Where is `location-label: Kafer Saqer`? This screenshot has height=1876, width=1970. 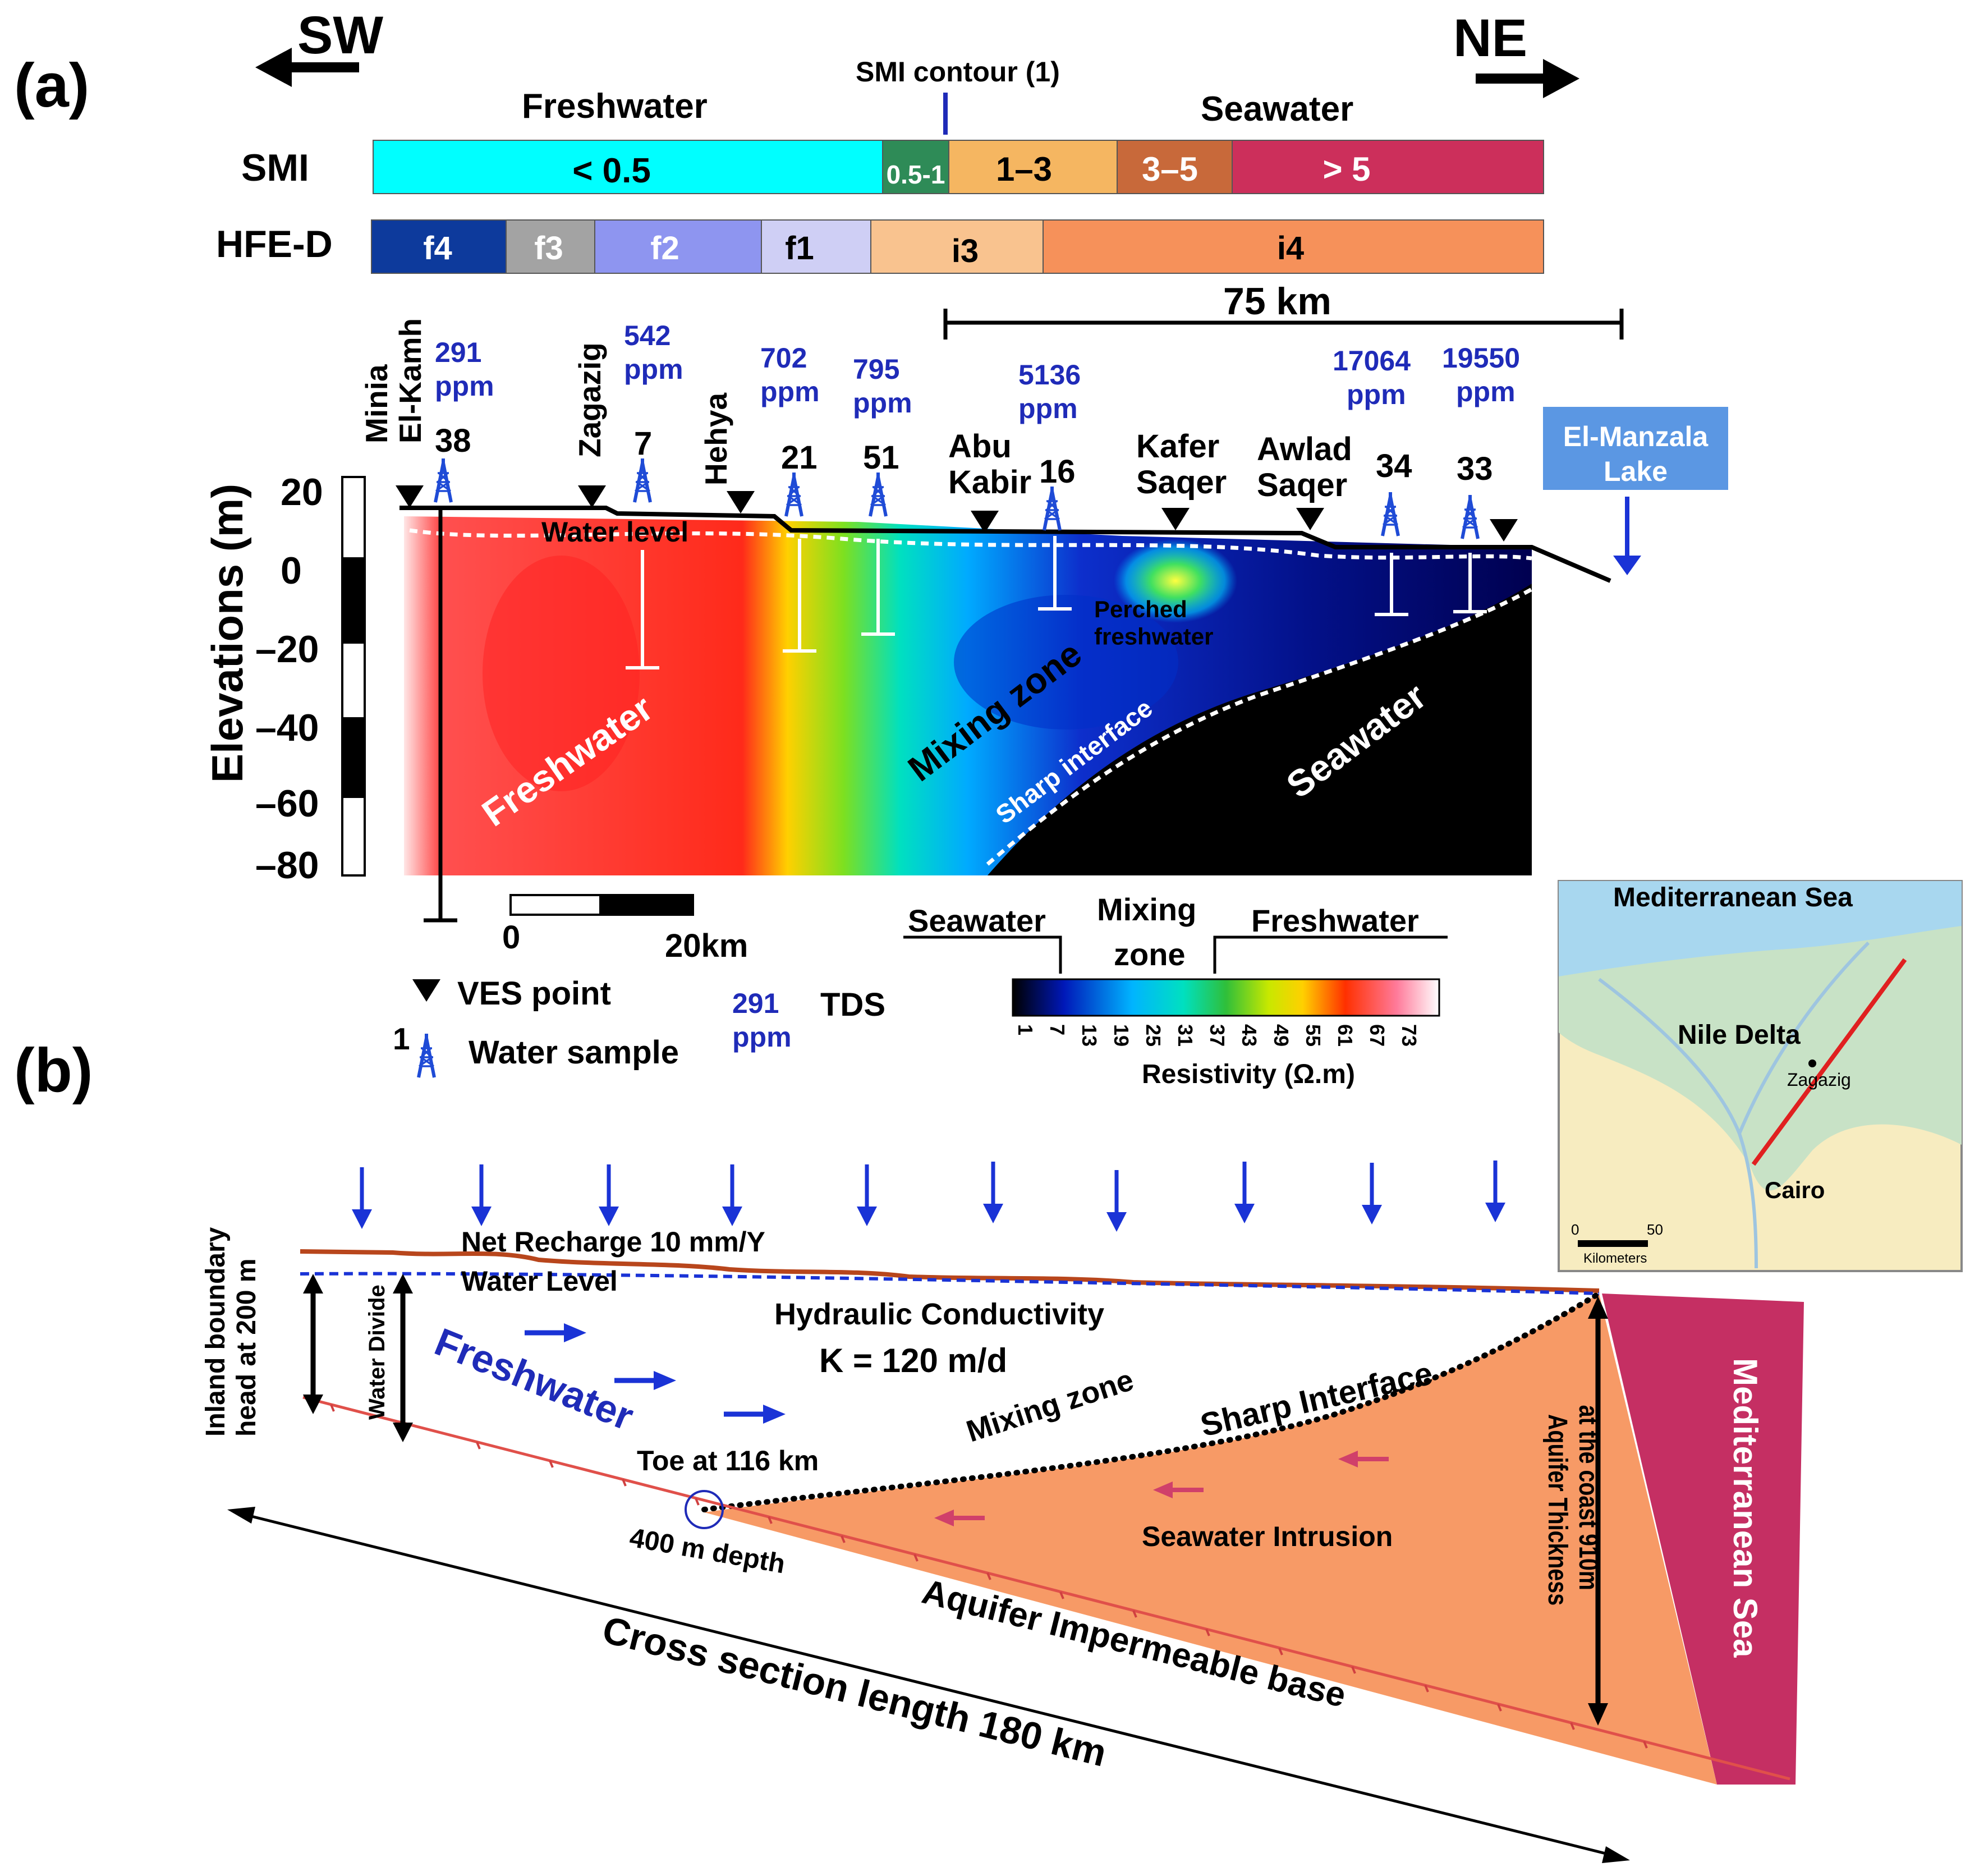
location-label: Kafer Saqer is located at coordinates (1182, 464).